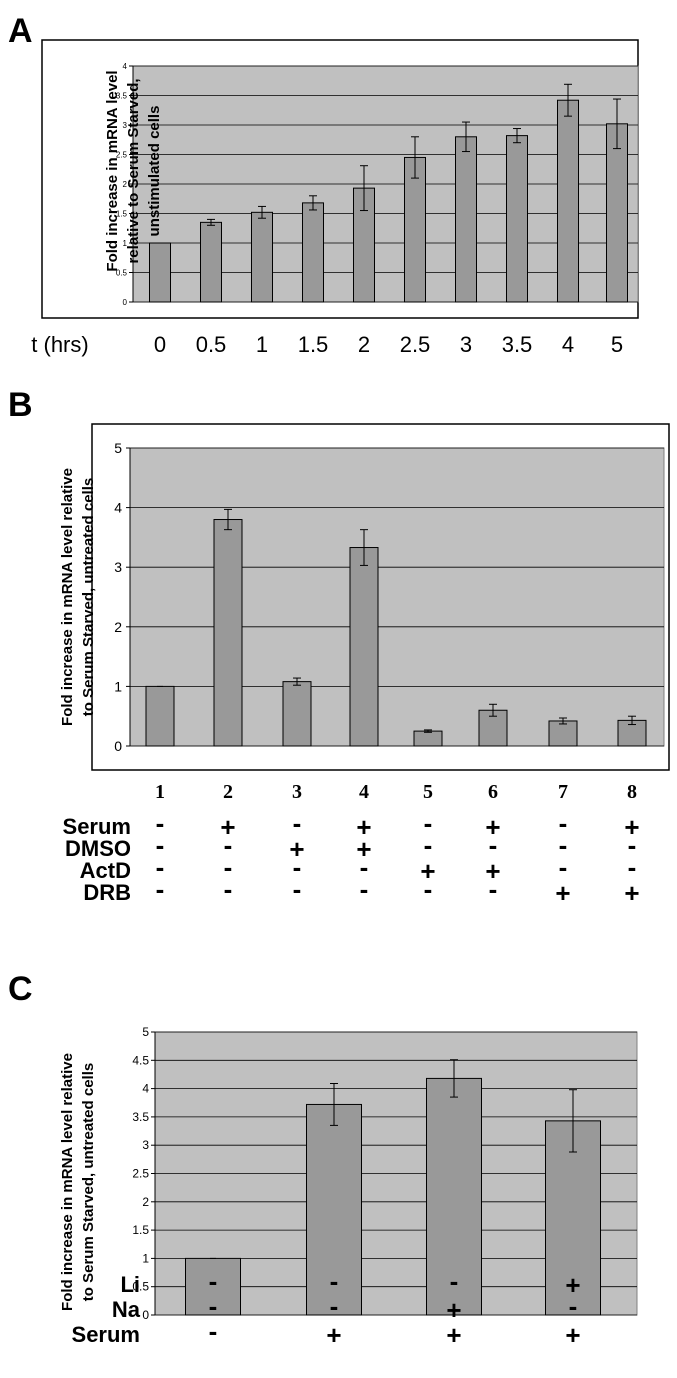  What do you see at coordinates (133, 170) in the screenshot?
I see `y-axis-label-line: relative to Serum Starved,` at bounding box center [133, 170].